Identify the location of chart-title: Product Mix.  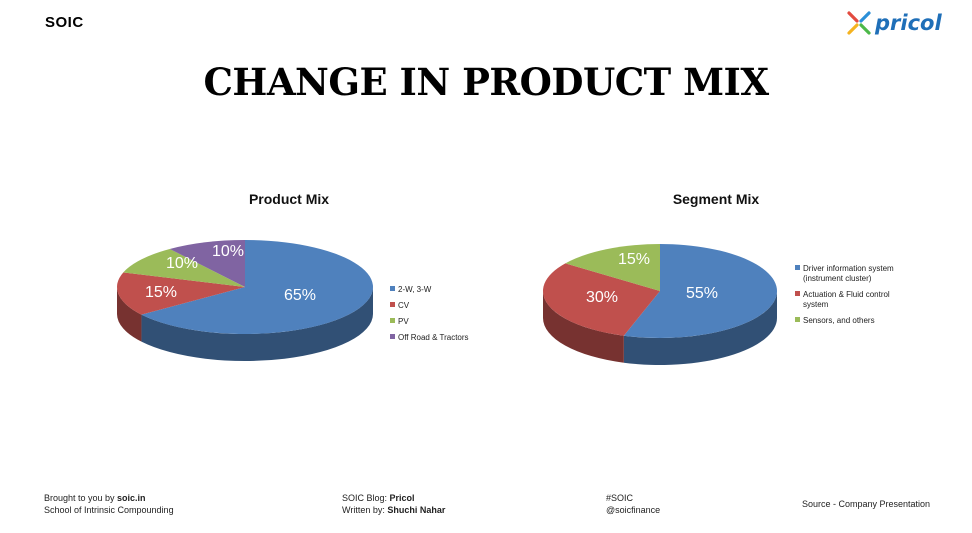
(289, 199).